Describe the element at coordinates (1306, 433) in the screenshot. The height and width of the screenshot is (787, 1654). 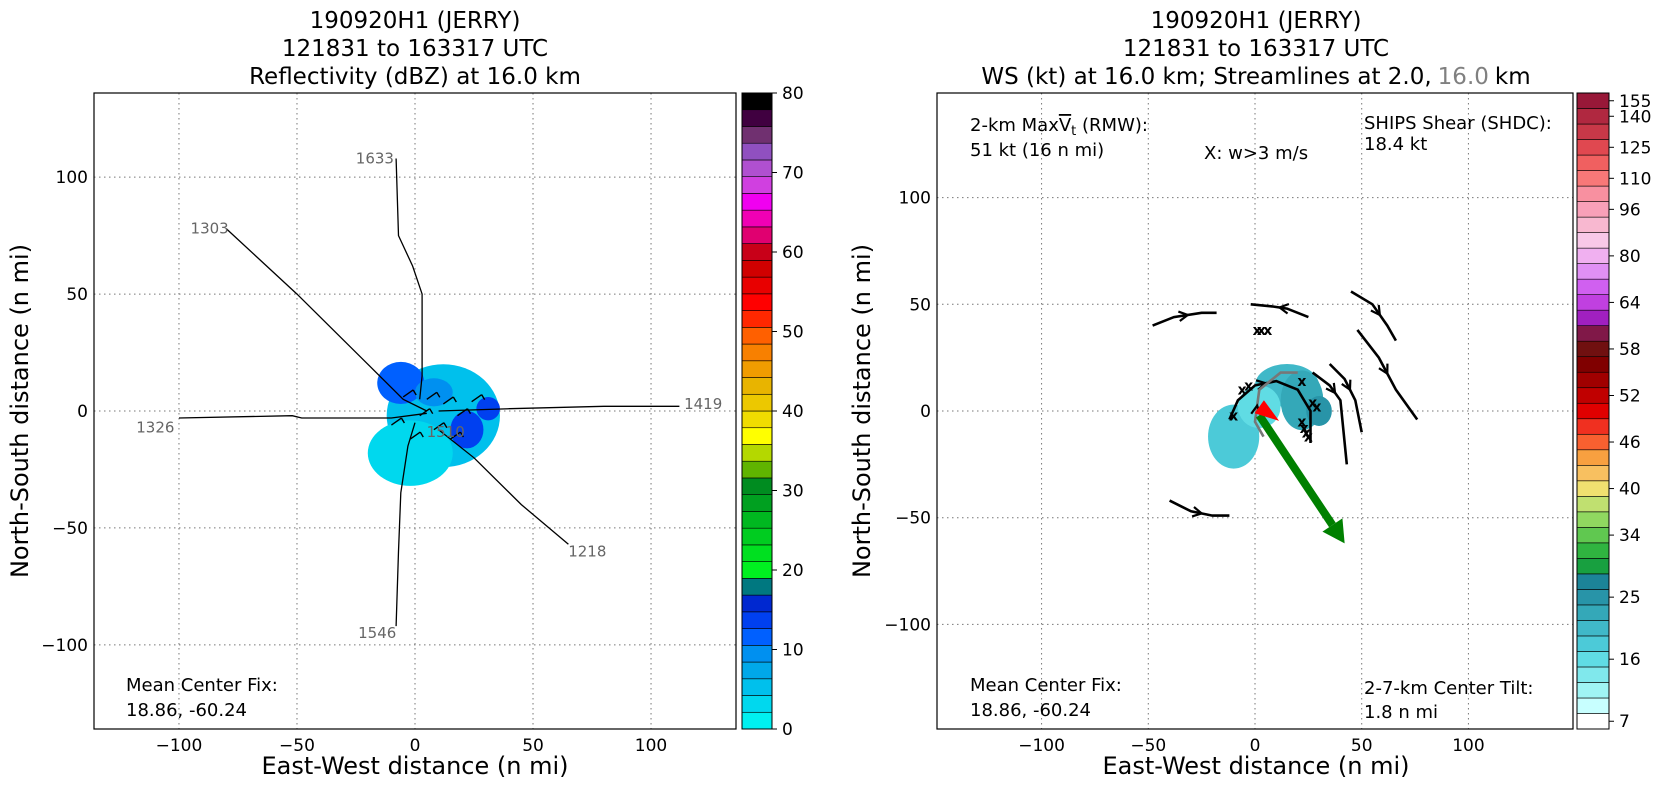
I see `updraft-mark-6: x` at that location.